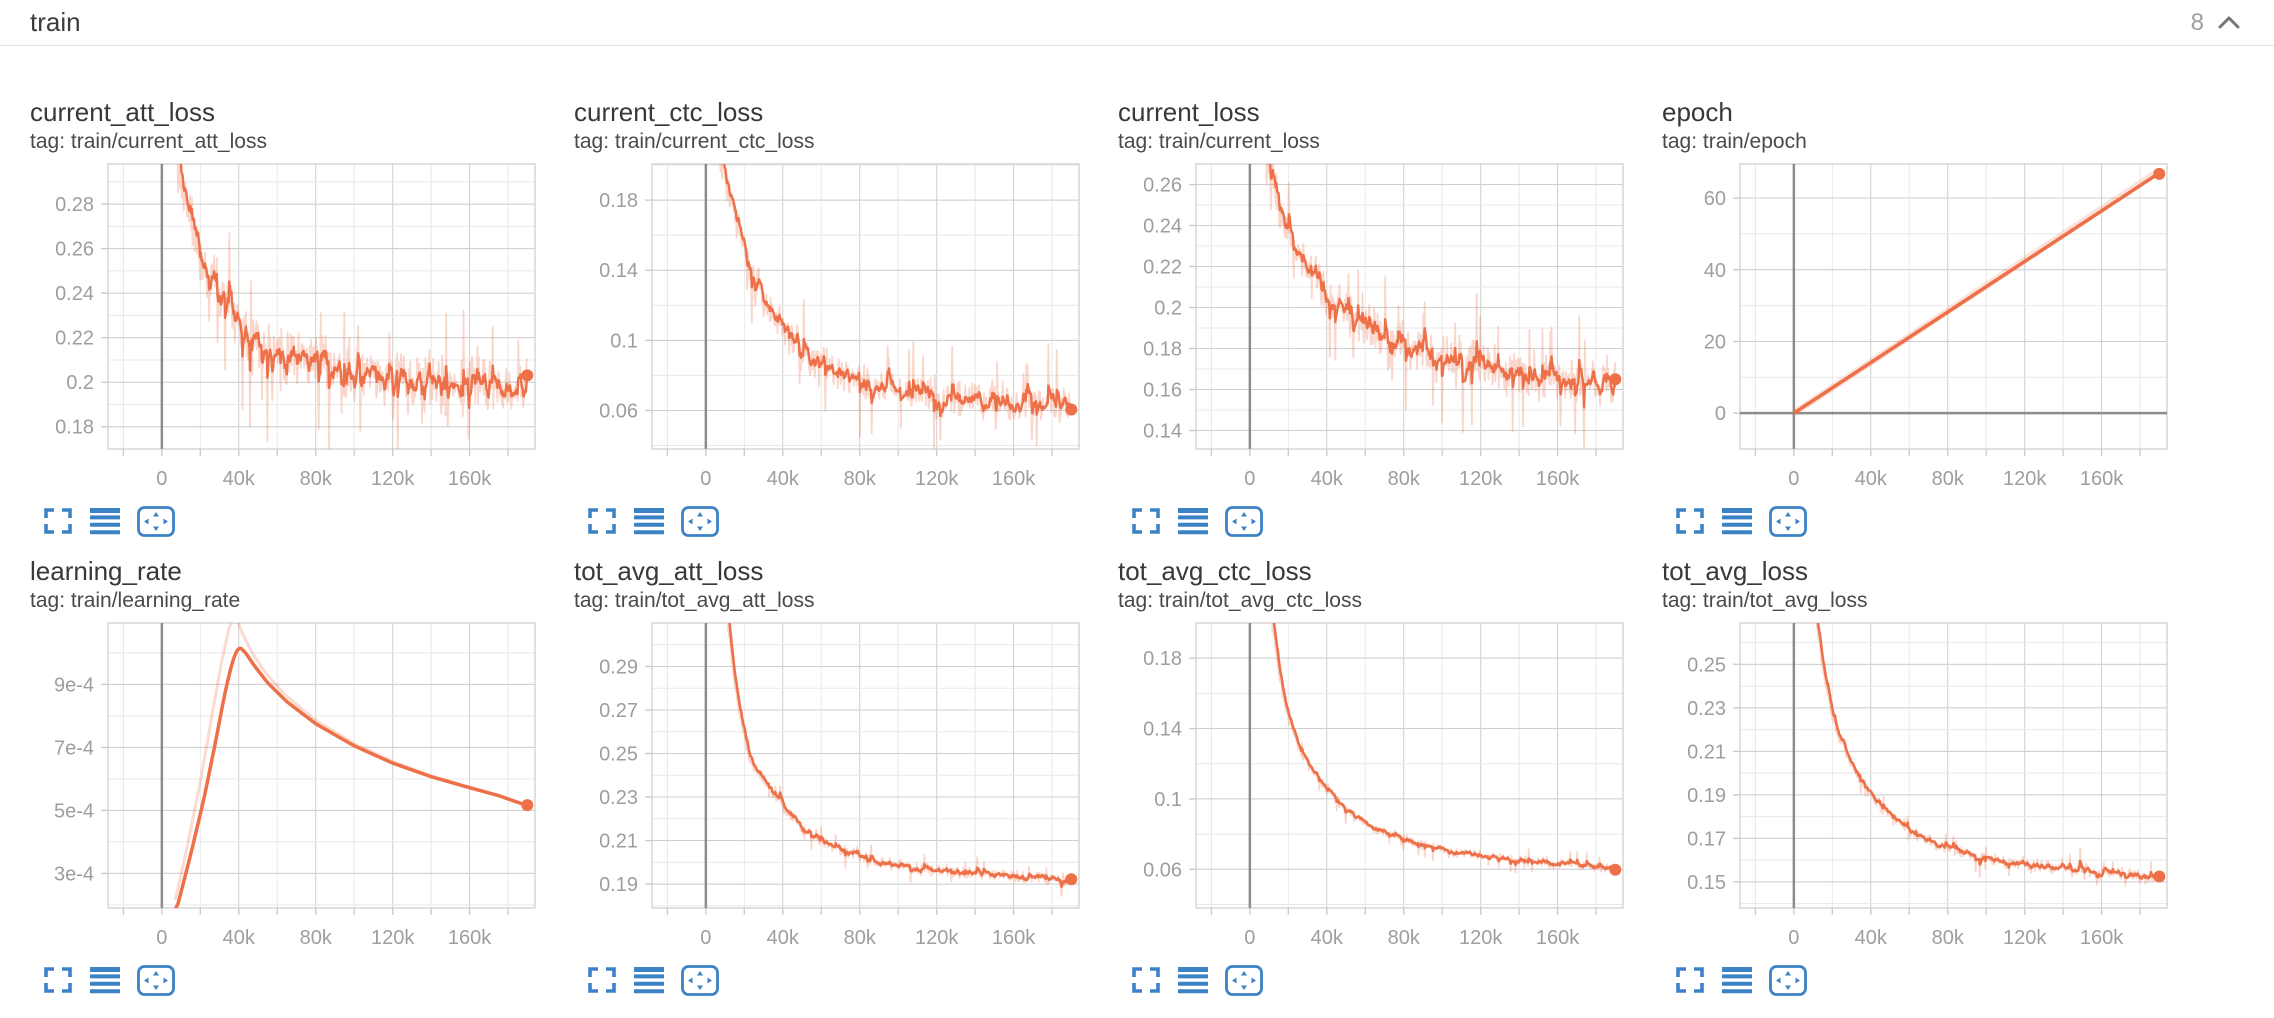 This screenshot has height=1018, width=2274. What do you see at coordinates (694, 141) in the screenshot?
I see `chart-tag: tag: train/current_ctc_loss` at bounding box center [694, 141].